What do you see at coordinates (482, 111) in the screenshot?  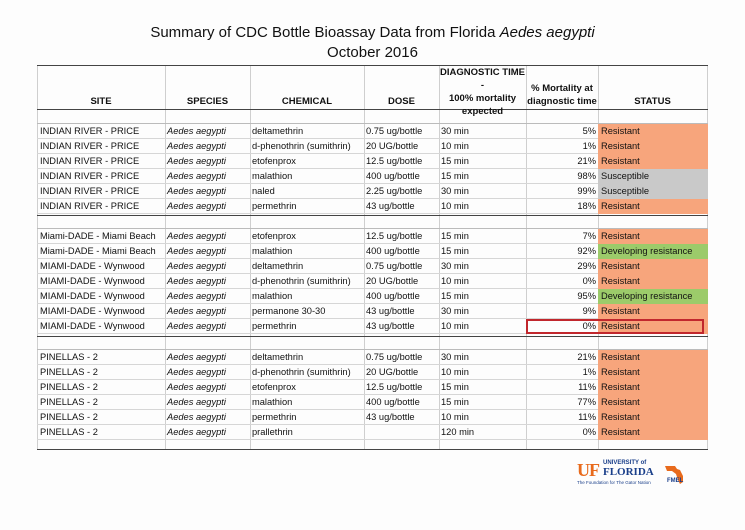 I see `header-diag-line3: expected` at bounding box center [482, 111].